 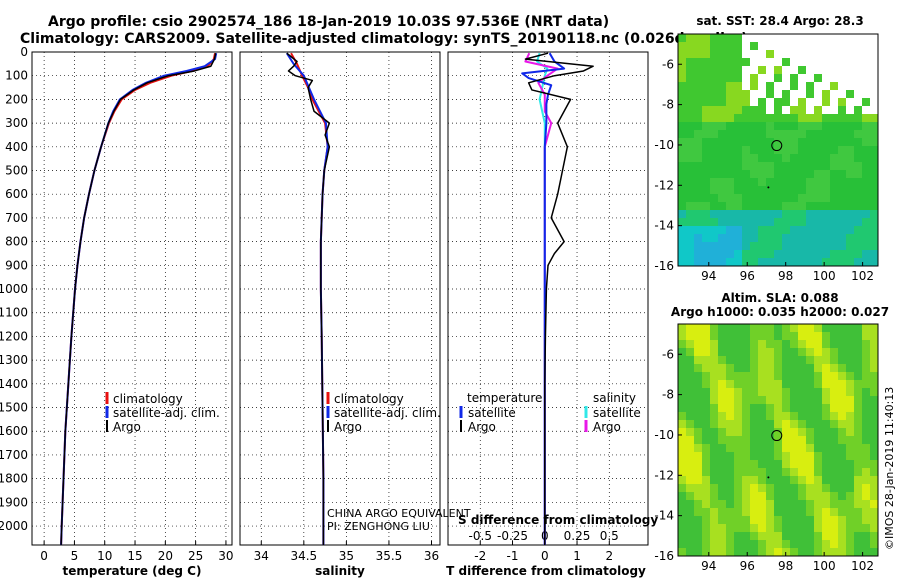 What do you see at coordinates (14, 336) in the screenshot?
I see `depth-tick-label: 1200` at bounding box center [14, 336].